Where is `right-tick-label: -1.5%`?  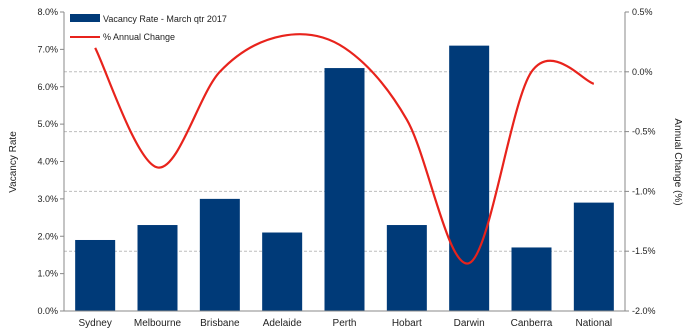 right-tick-label: -1.5% is located at coordinates (644, 251).